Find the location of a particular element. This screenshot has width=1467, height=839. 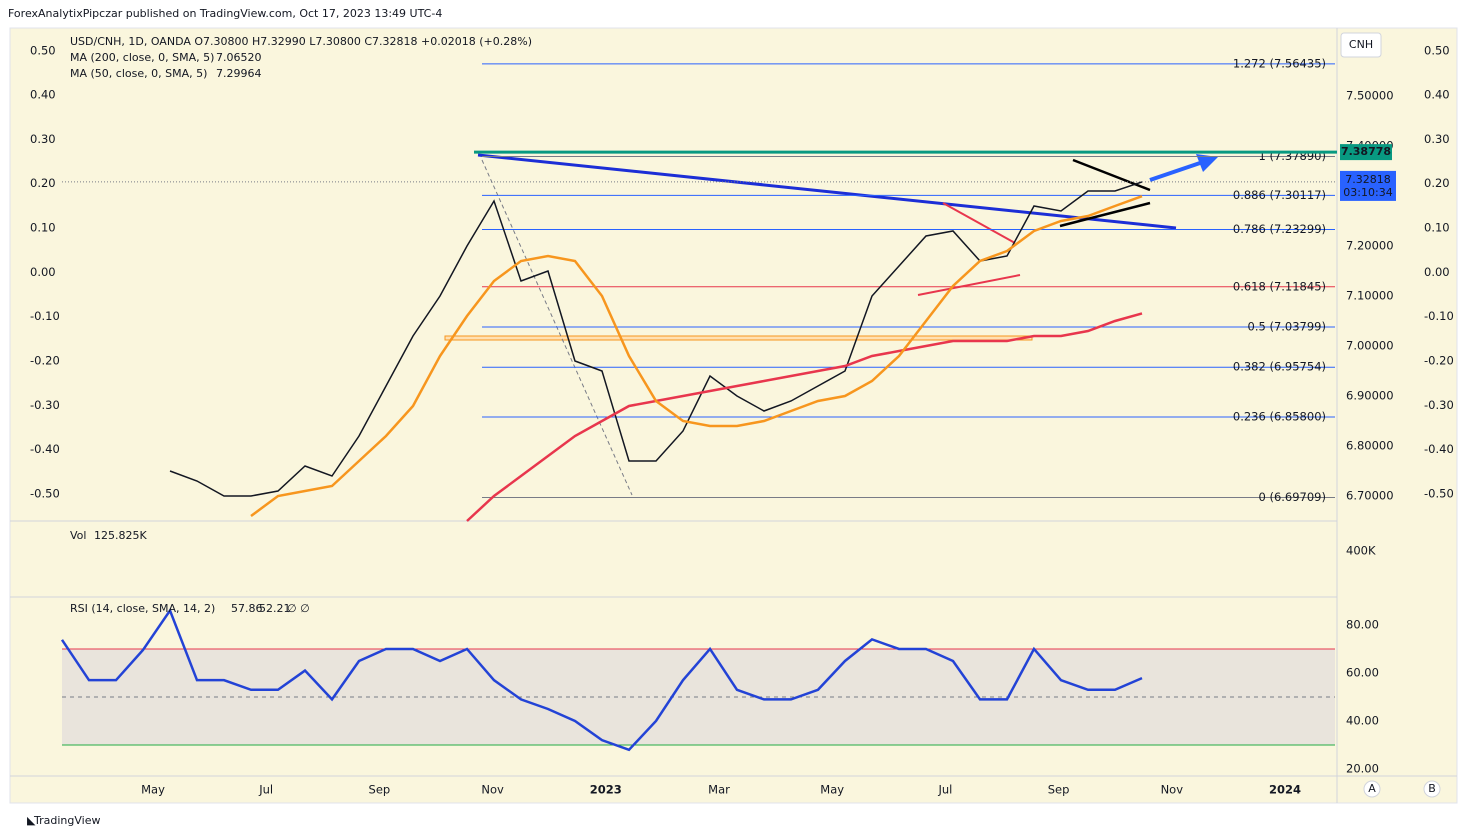

y-tick-label: 20.00 is located at coordinates (1362, 768).